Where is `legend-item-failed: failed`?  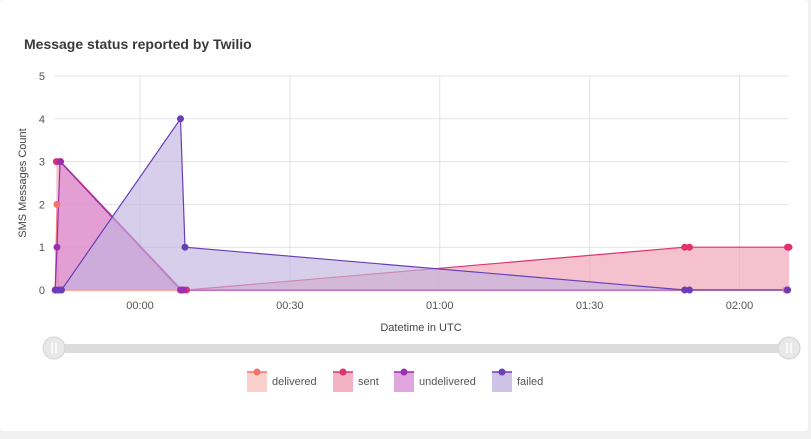 legend-item-failed: failed is located at coordinates (517, 380).